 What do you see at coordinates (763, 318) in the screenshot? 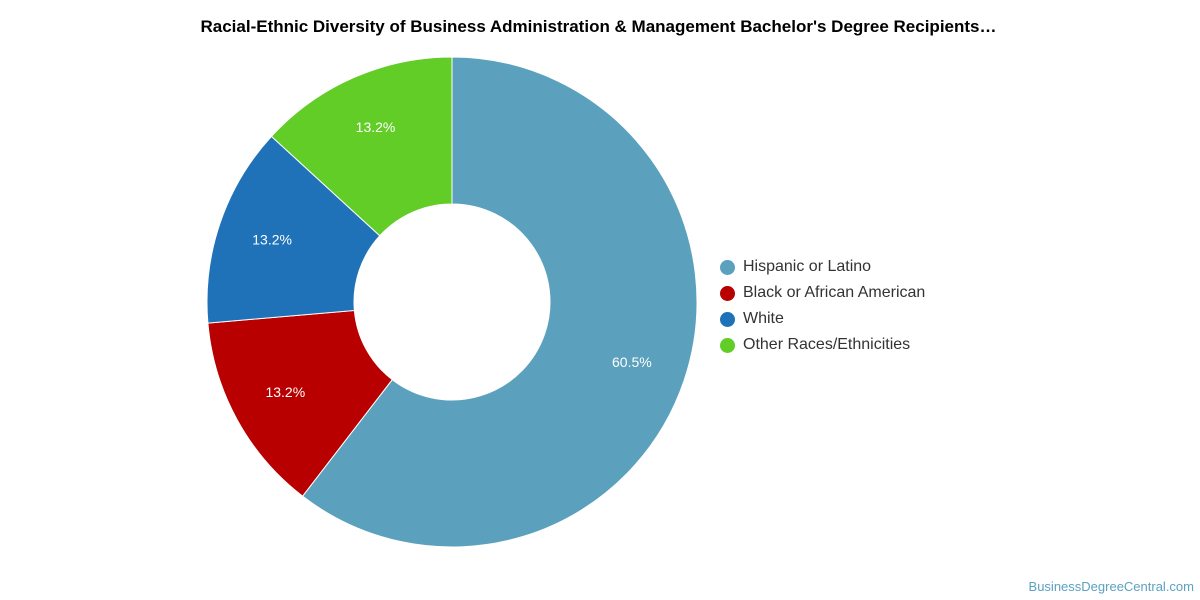
I see `legend-label: White` at bounding box center [763, 318].